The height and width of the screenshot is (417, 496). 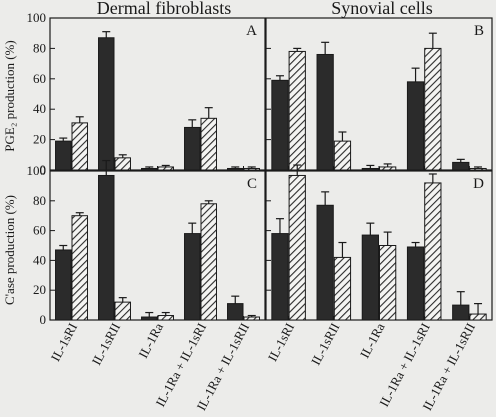 What do you see at coordinates (382, 9) in the screenshot?
I see `title-right: Synovial cells` at bounding box center [382, 9].